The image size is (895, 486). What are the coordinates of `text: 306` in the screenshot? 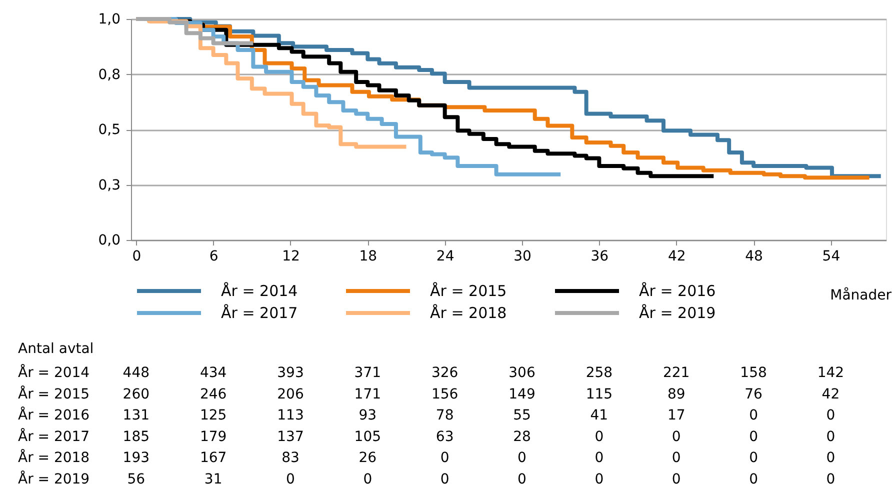 It's located at (522, 373).